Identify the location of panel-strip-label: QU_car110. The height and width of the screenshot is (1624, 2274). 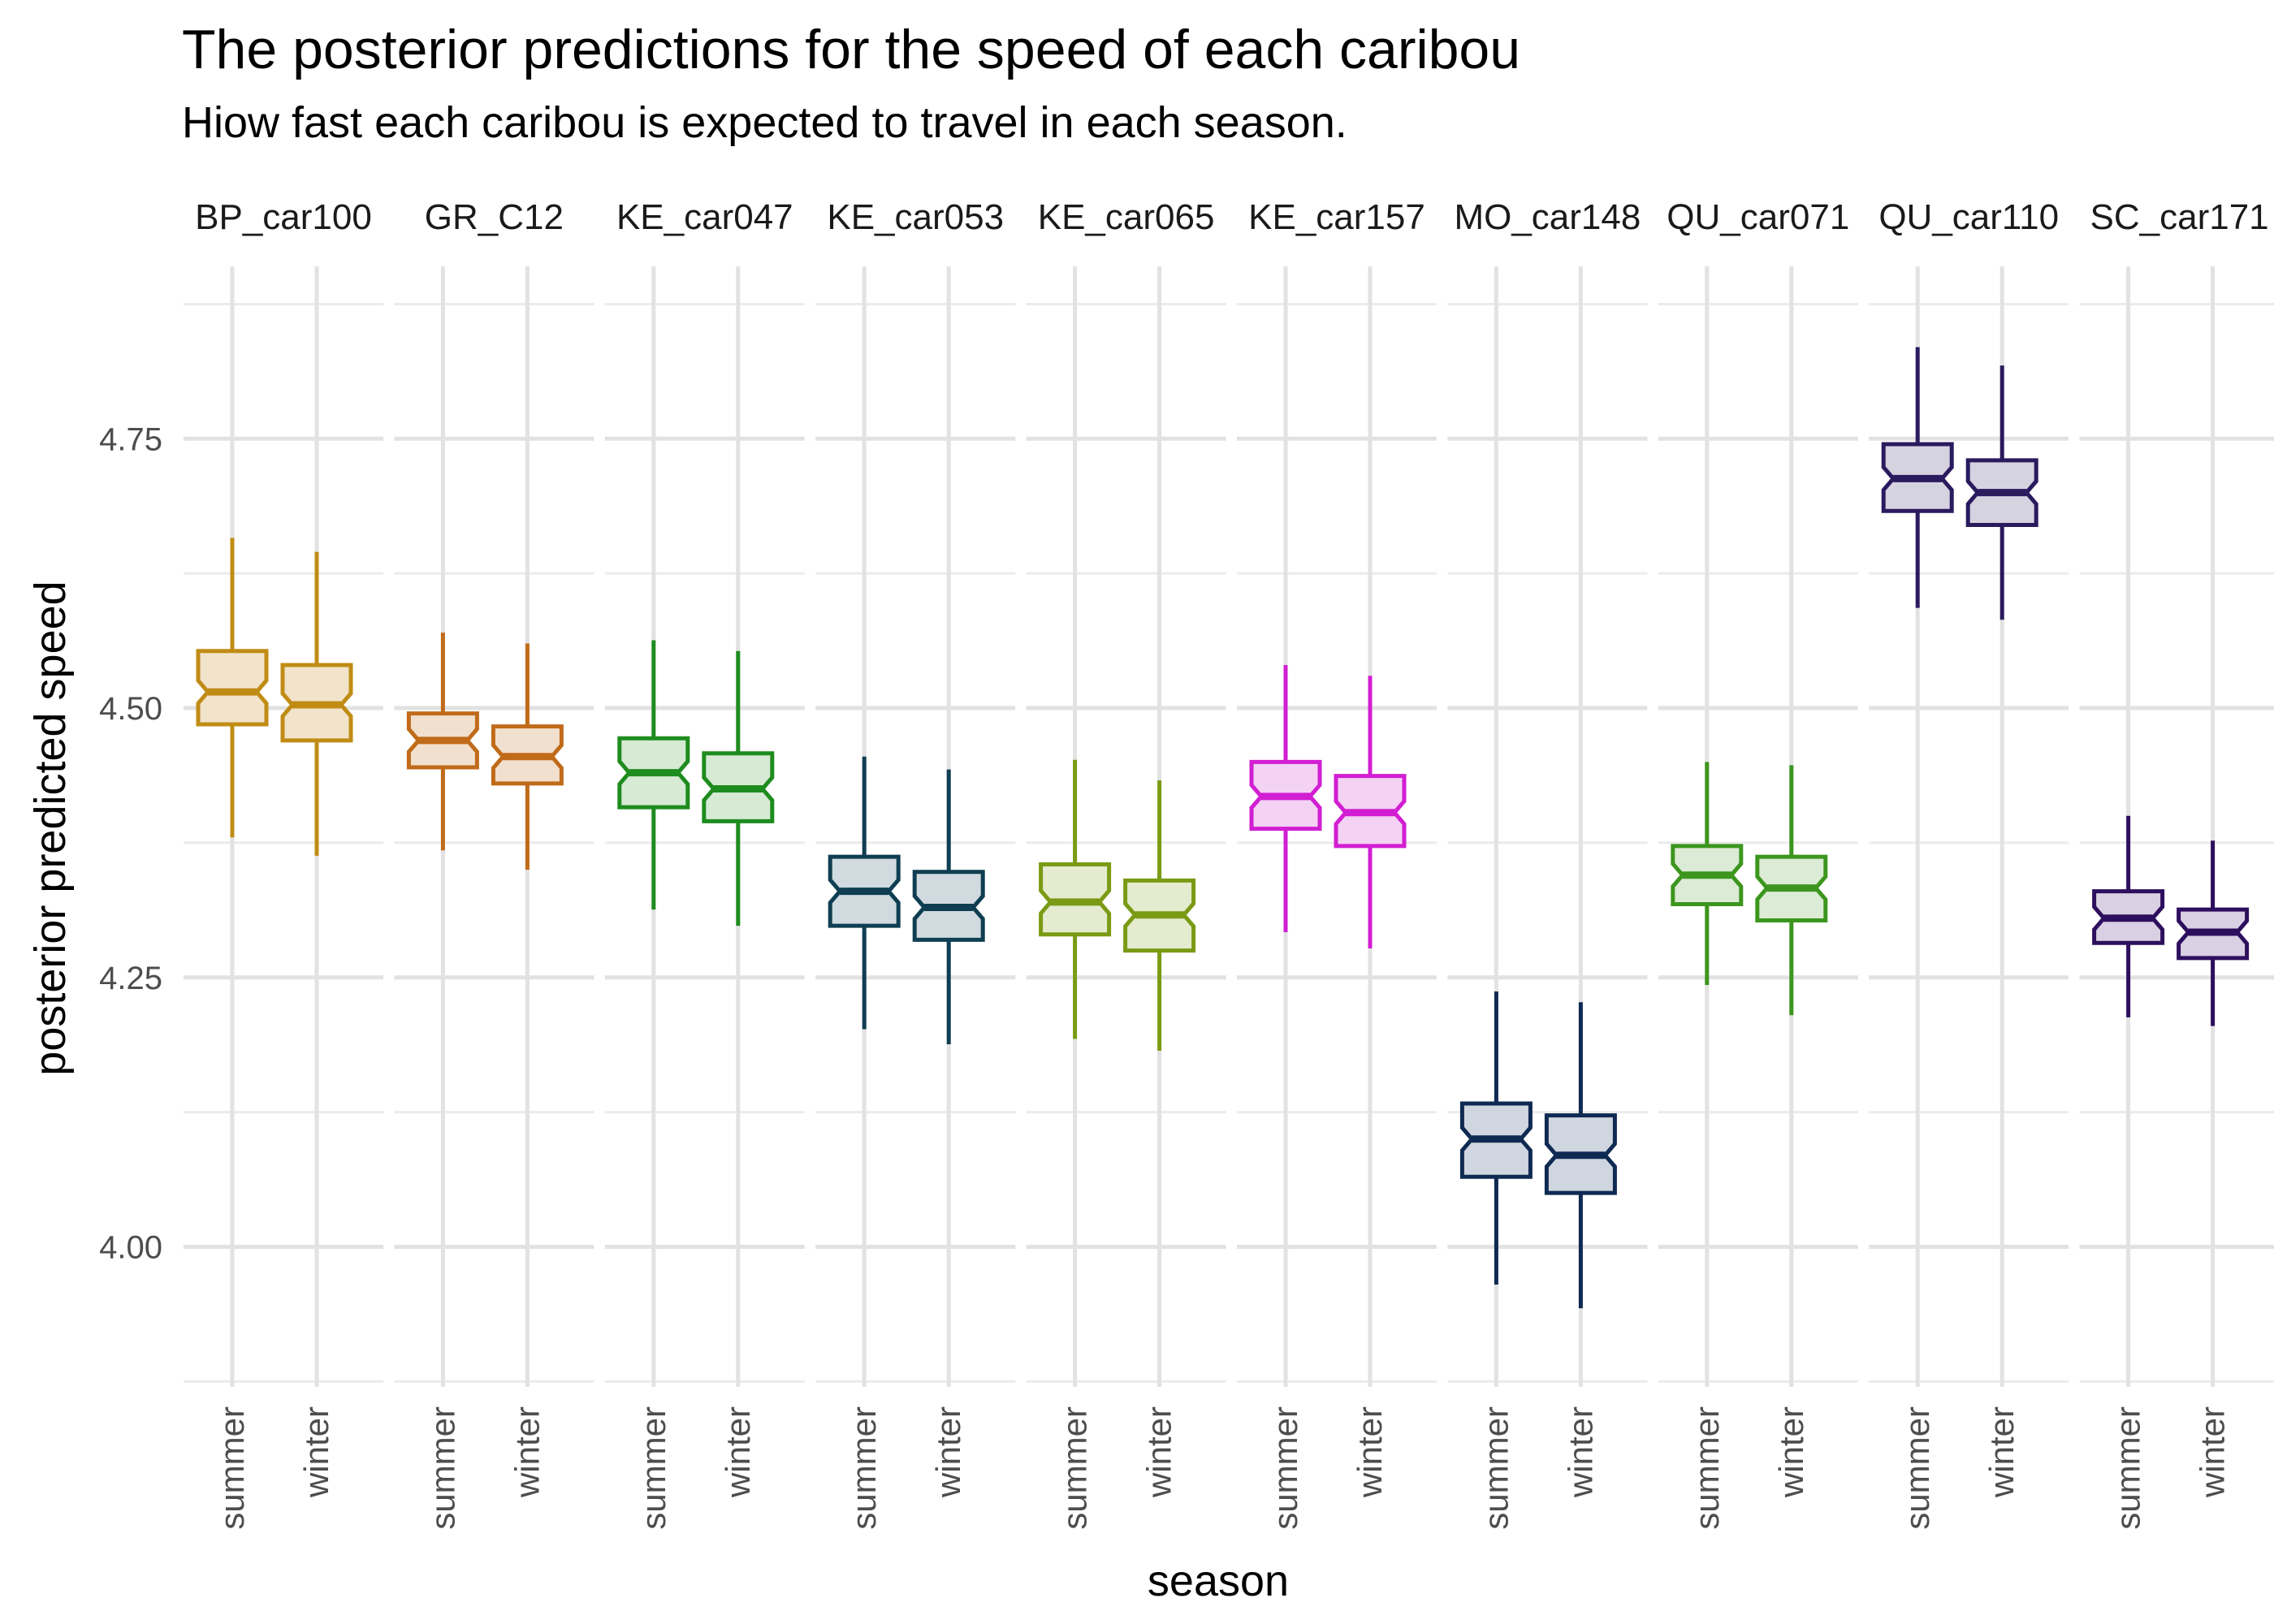
(1969, 217).